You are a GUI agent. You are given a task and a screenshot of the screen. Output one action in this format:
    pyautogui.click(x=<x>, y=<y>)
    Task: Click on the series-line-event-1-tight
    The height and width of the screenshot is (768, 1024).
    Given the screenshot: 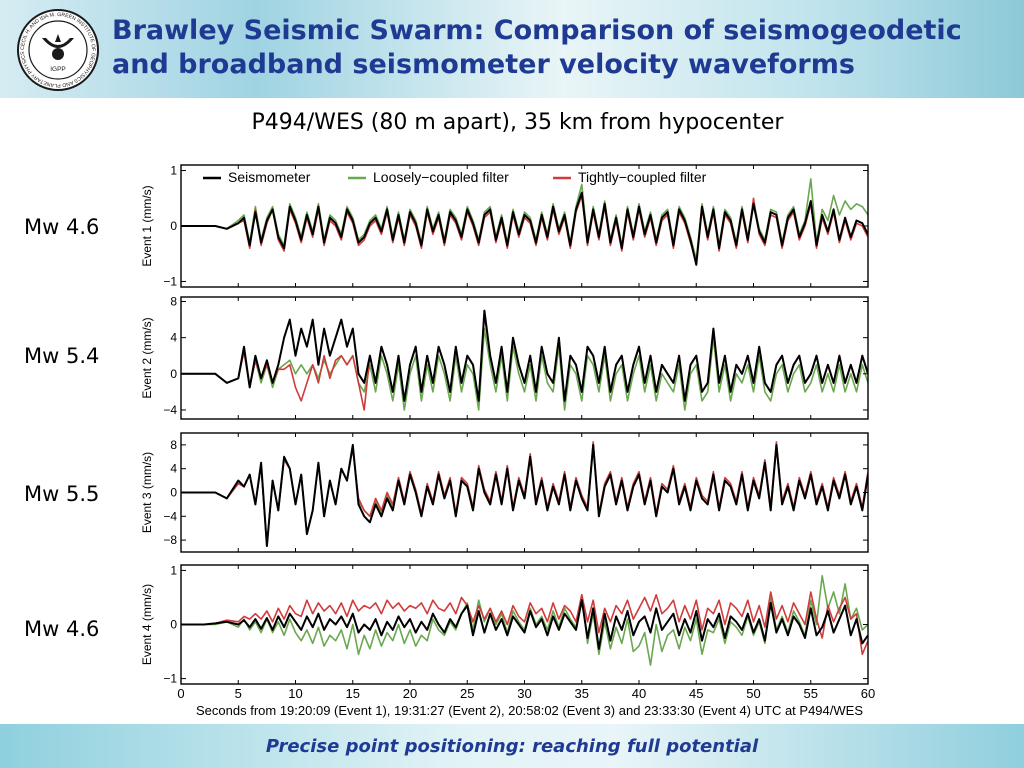 What is the action you would take?
    pyautogui.click(x=524, y=228)
    